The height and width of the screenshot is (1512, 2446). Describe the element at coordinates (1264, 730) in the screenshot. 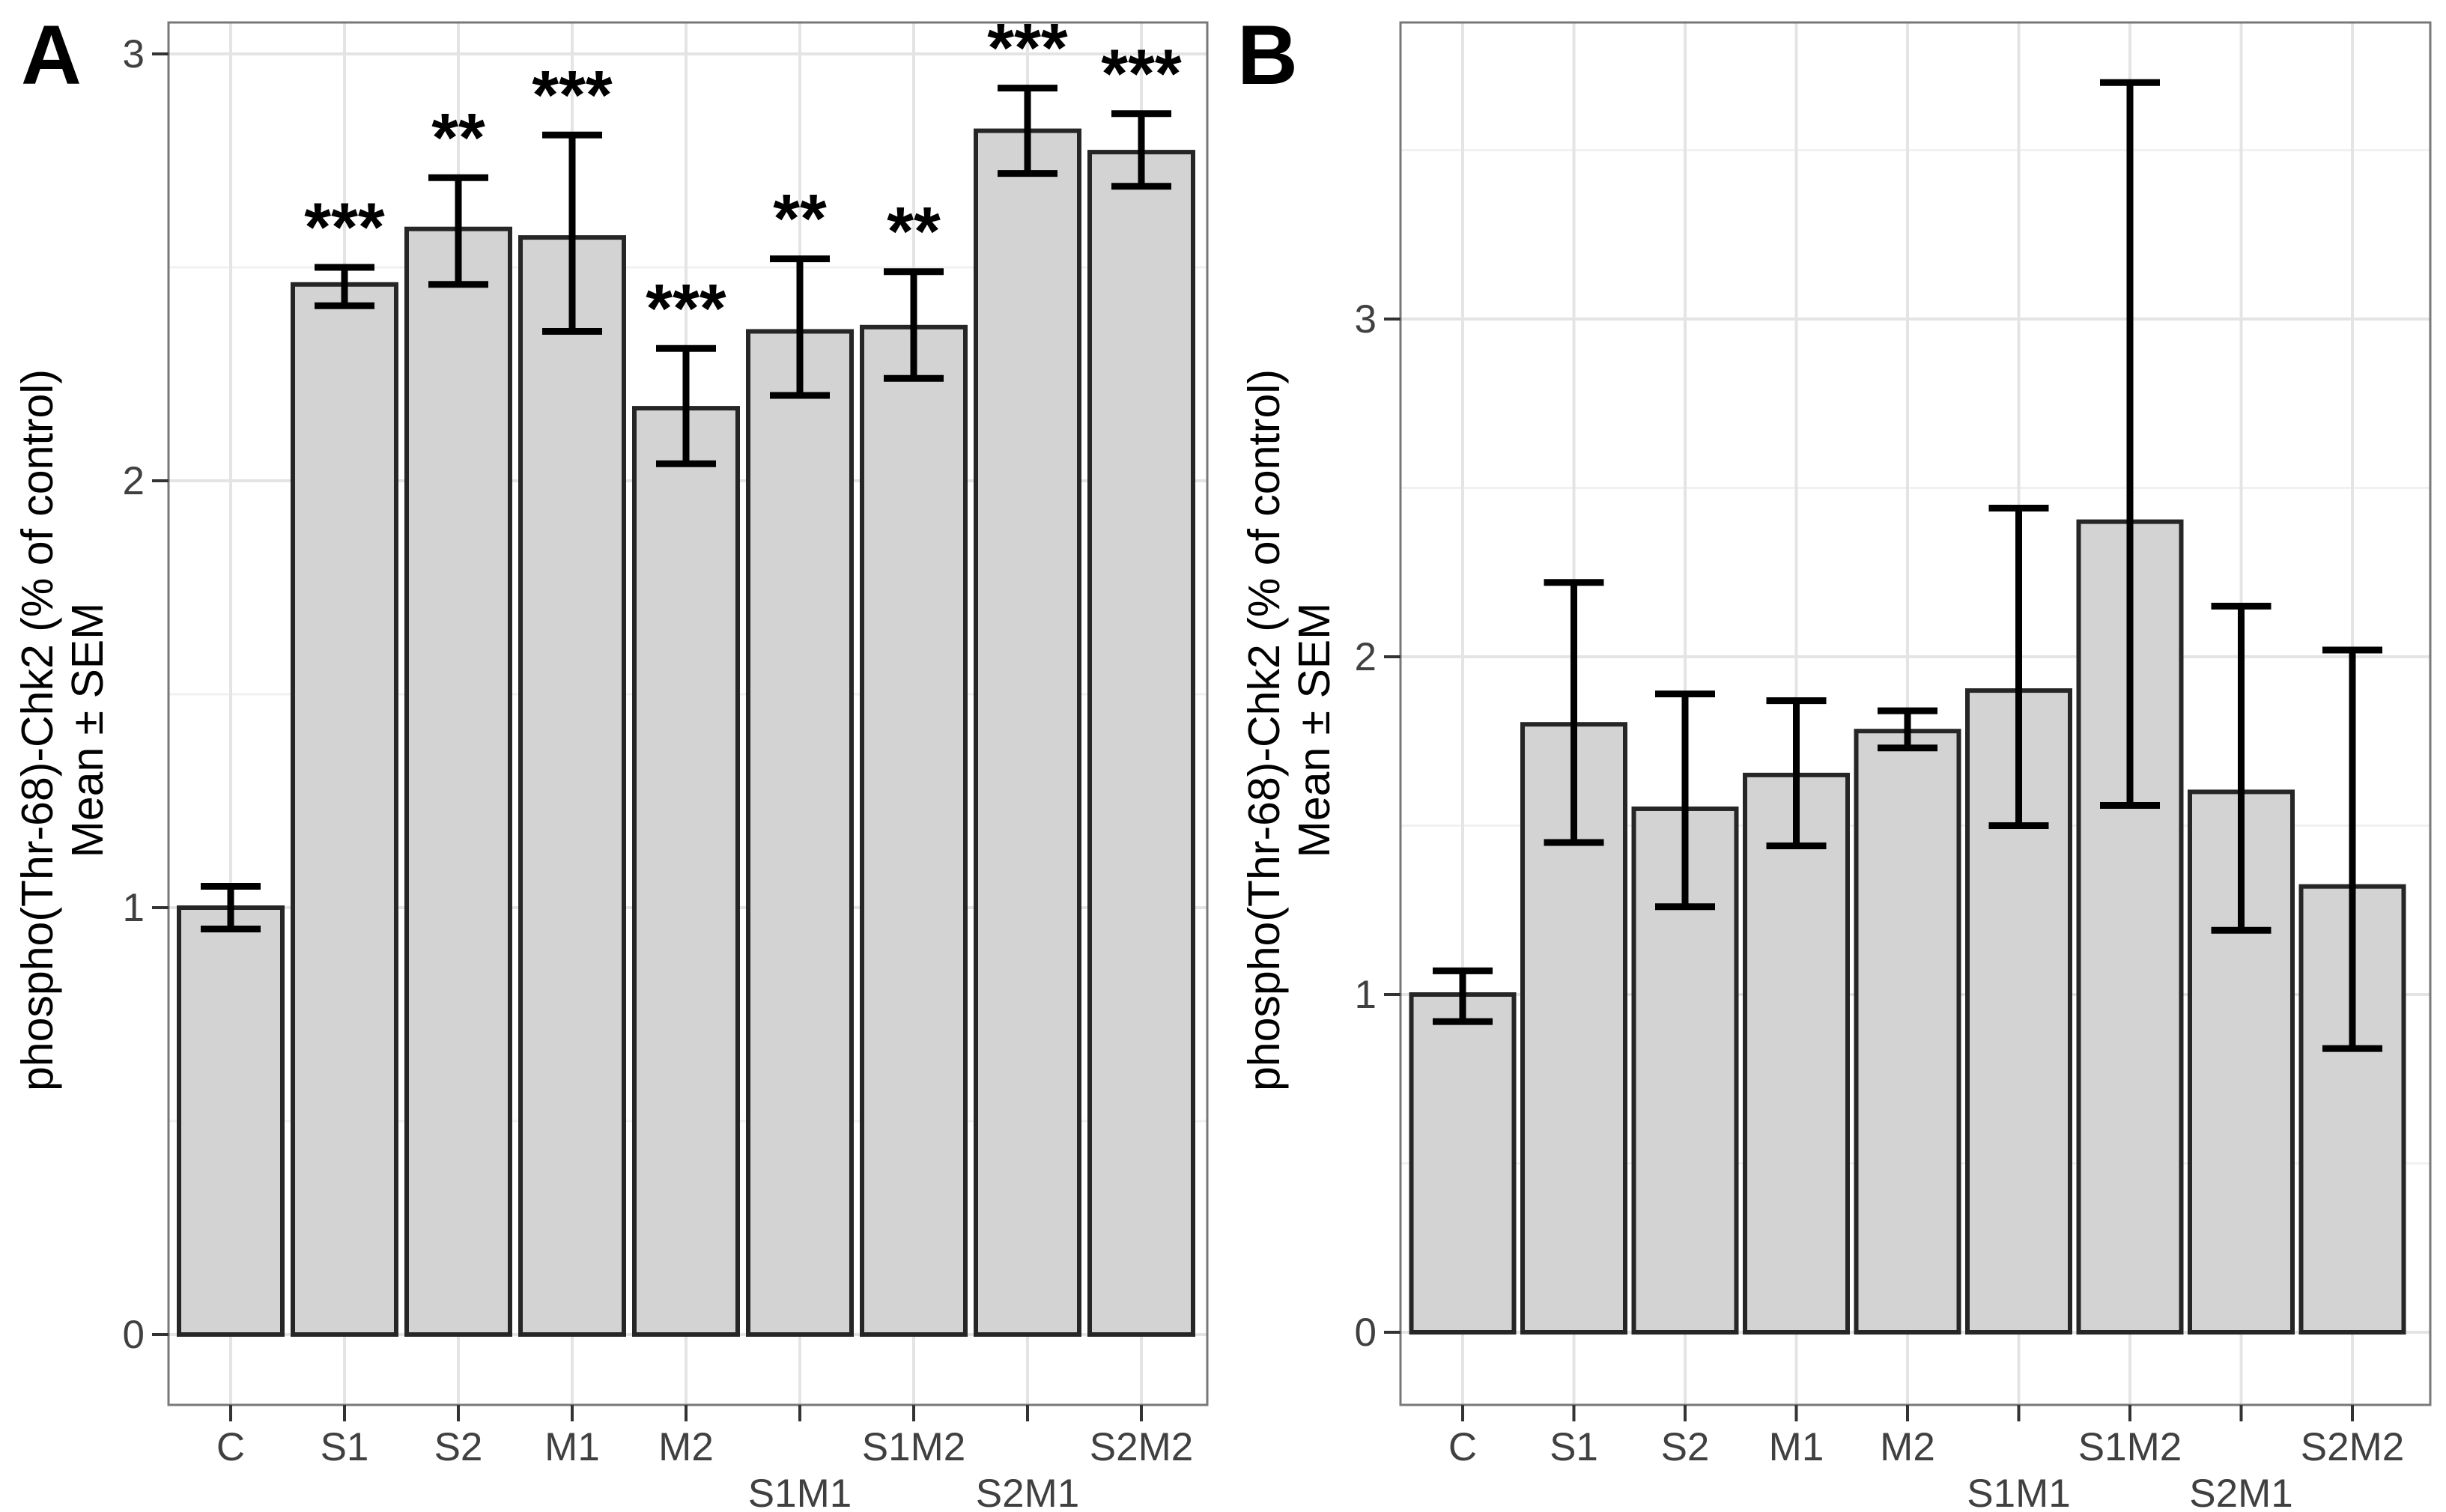

I see `panel-b-y-axis-title-line1: phospho(Thr-68)-Chk2 (% of control)` at that location.